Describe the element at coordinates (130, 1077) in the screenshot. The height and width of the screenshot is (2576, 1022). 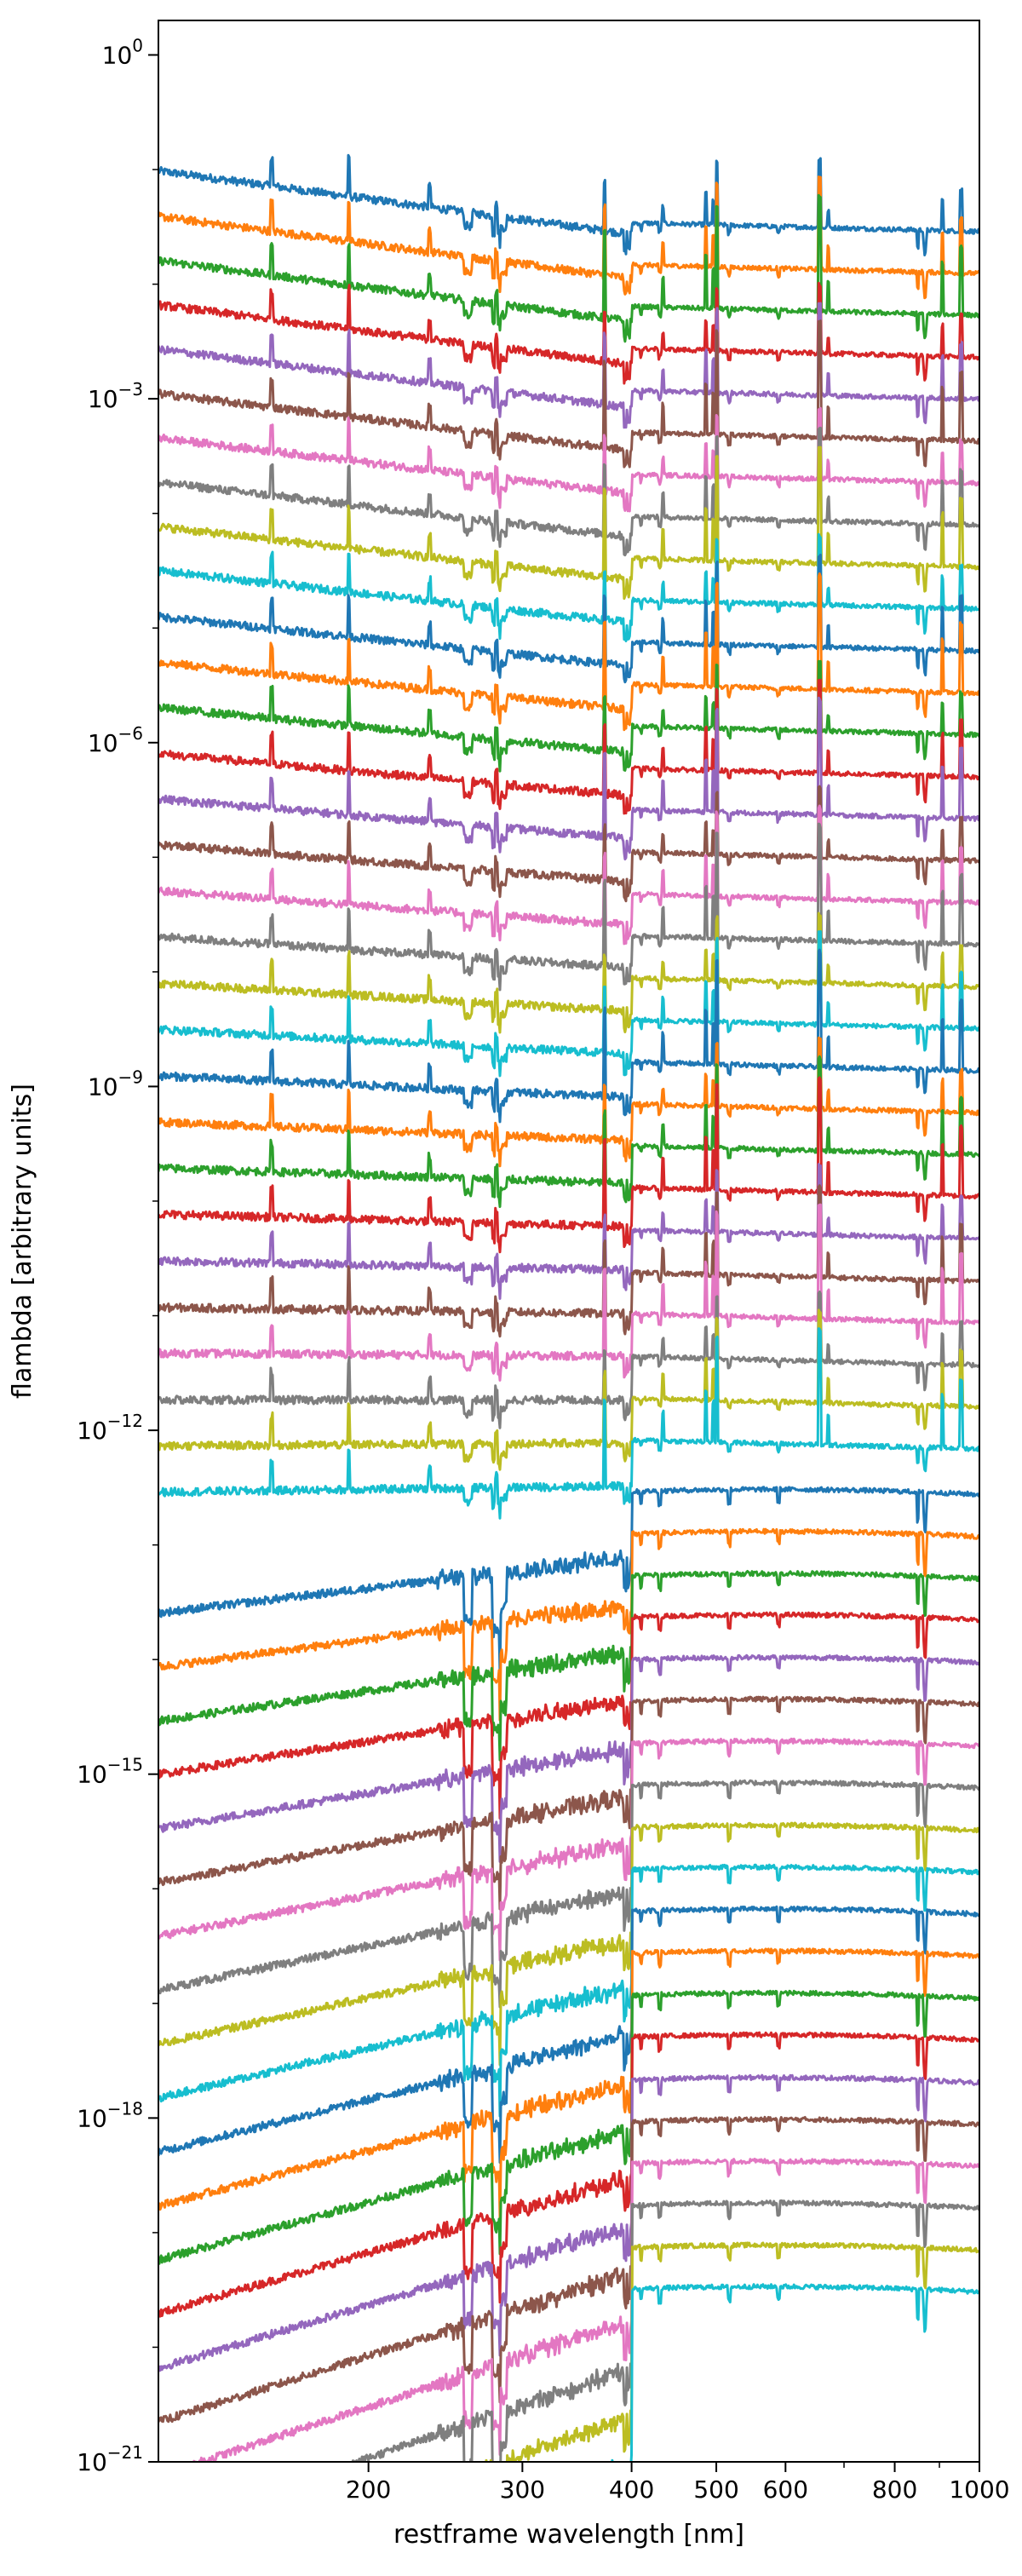
I see `y-tick-exponent: −9` at that location.